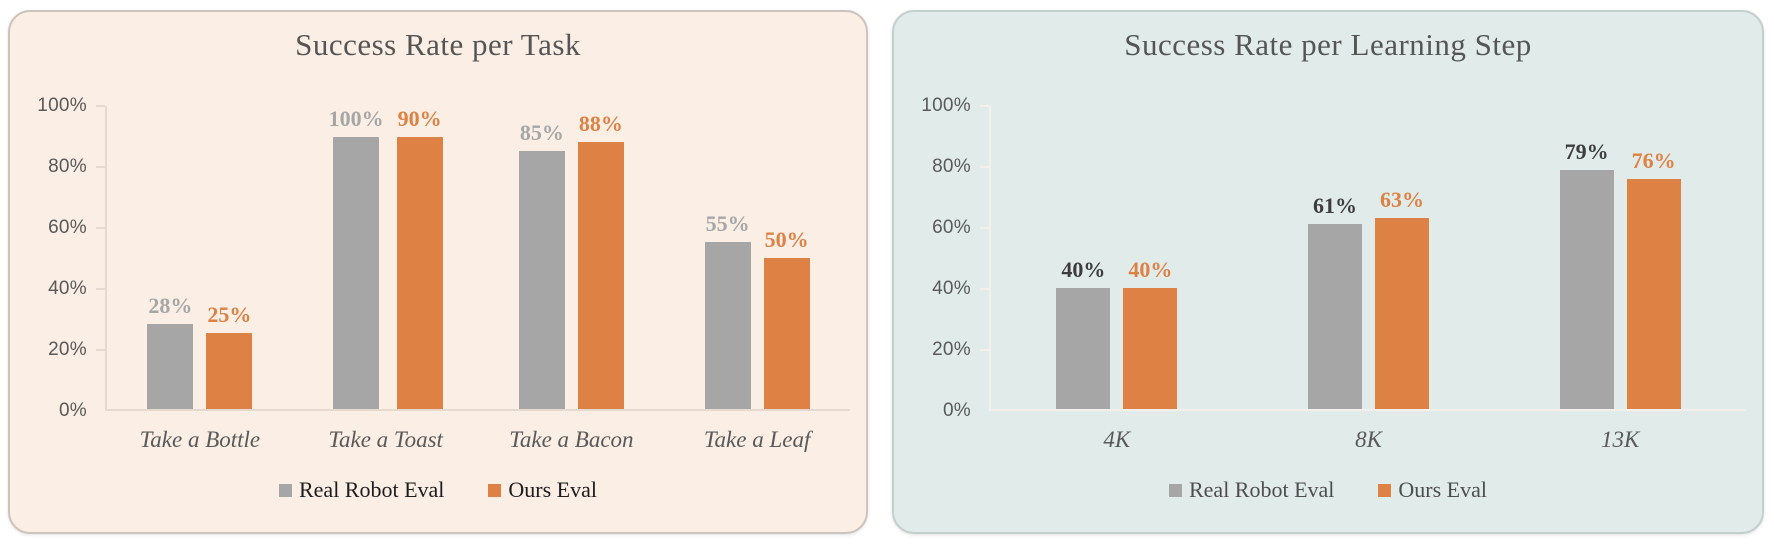 The width and height of the screenshot is (1774, 550). What do you see at coordinates (1335, 206) in the screenshot?
I see `bar-value-label: 61%` at bounding box center [1335, 206].